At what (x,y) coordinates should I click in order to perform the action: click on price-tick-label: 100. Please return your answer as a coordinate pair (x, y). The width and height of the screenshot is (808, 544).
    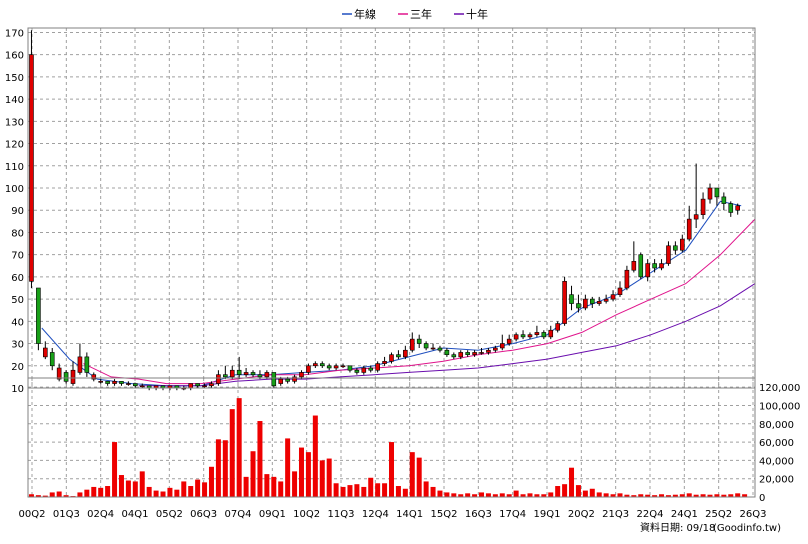
    Looking at the image, I should click on (14, 189).